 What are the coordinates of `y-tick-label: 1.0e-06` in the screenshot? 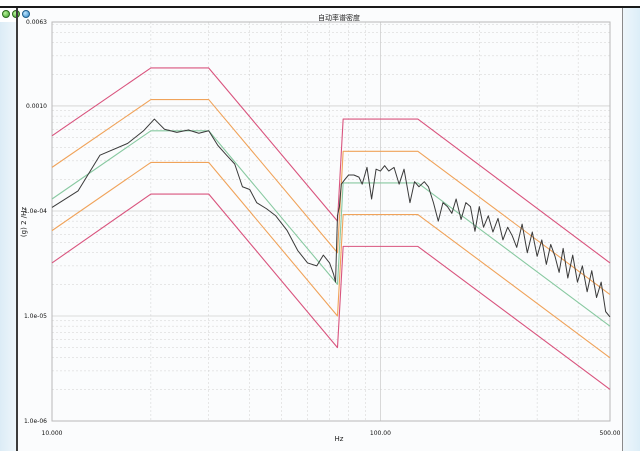 It's located at (35, 421).